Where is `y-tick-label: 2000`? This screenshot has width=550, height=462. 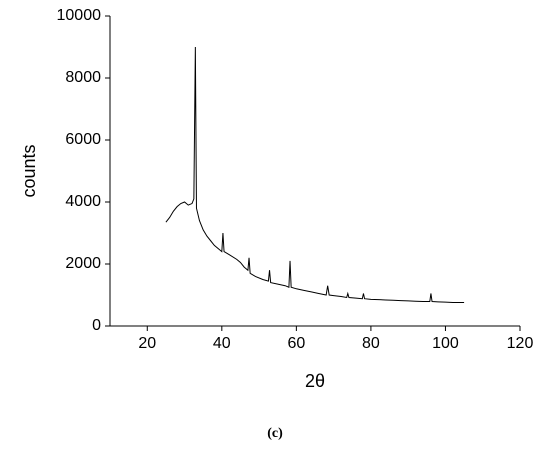
y-tick-label: 2000 is located at coordinates (83, 263).